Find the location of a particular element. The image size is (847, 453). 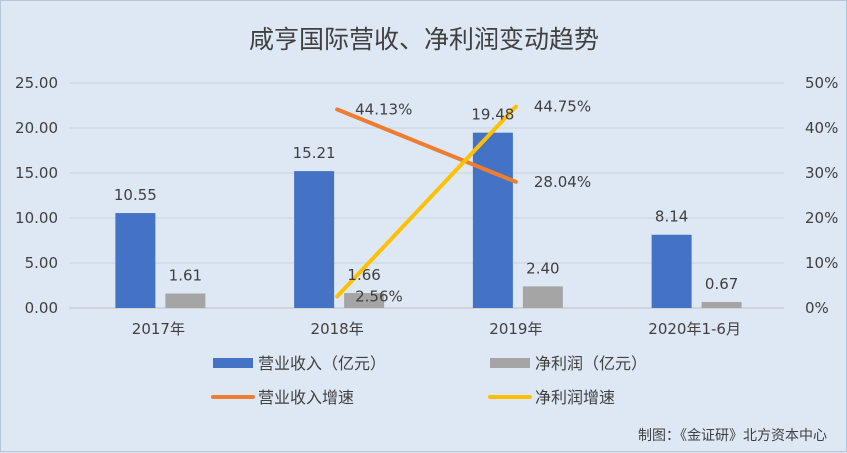

legend-label: 营业收入（亿元） is located at coordinates (322, 363).